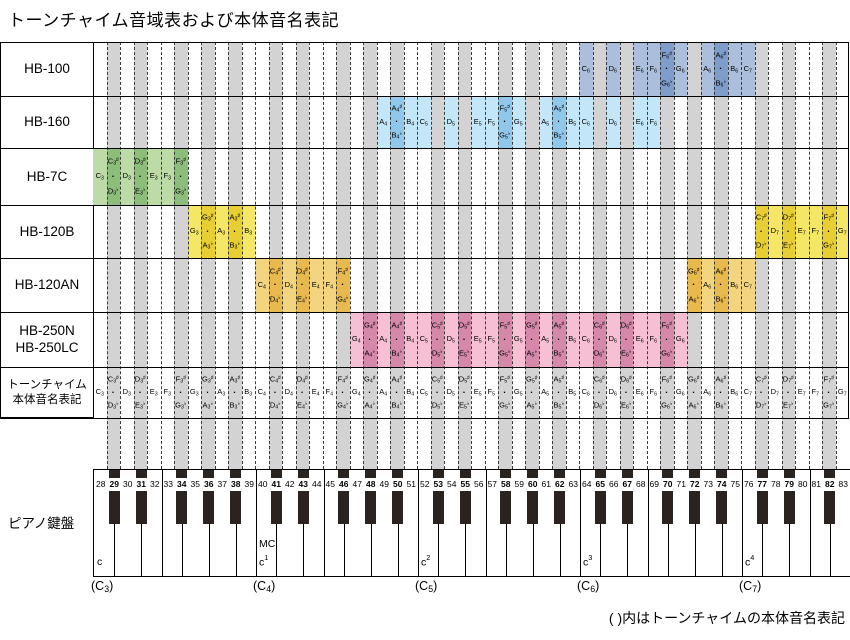  What do you see at coordinates (47, 122) in the screenshot?
I see `model-label: HB-160` at bounding box center [47, 122].